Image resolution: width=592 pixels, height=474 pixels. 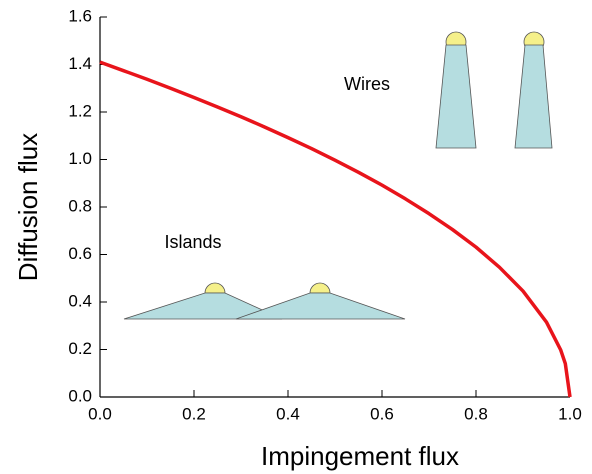 What do you see at coordinates (80, 158) in the screenshot?
I see `y-tick-label: 1.0` at bounding box center [80, 158].